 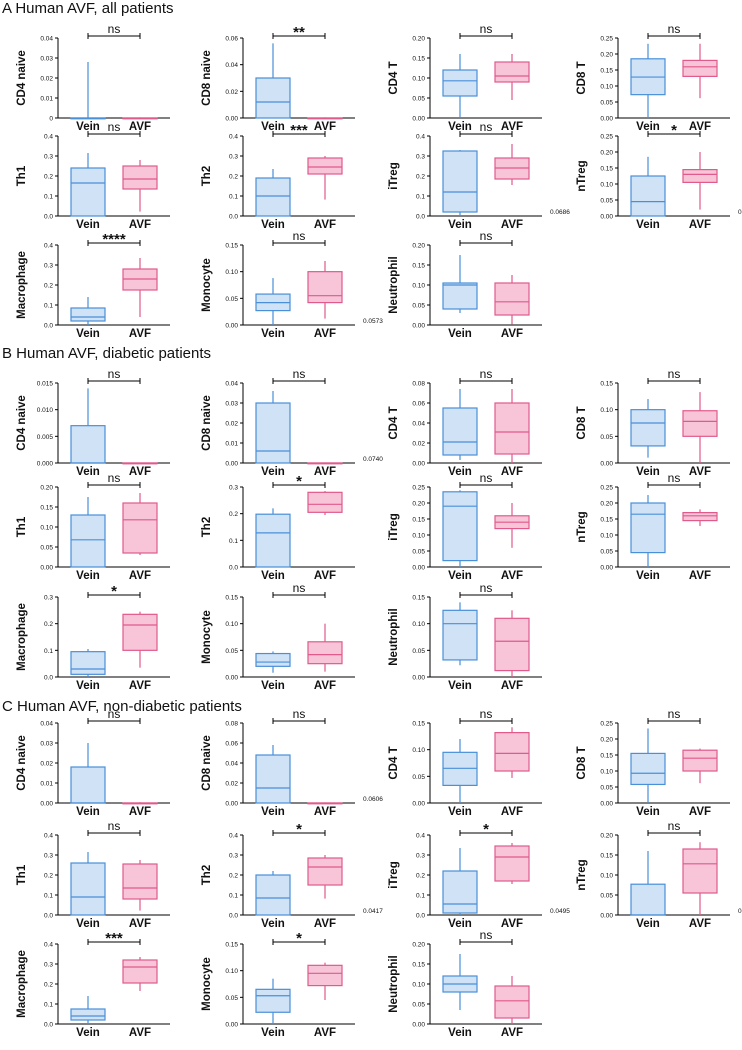 I want to click on significance-label: ***, so click(x=114, y=938).